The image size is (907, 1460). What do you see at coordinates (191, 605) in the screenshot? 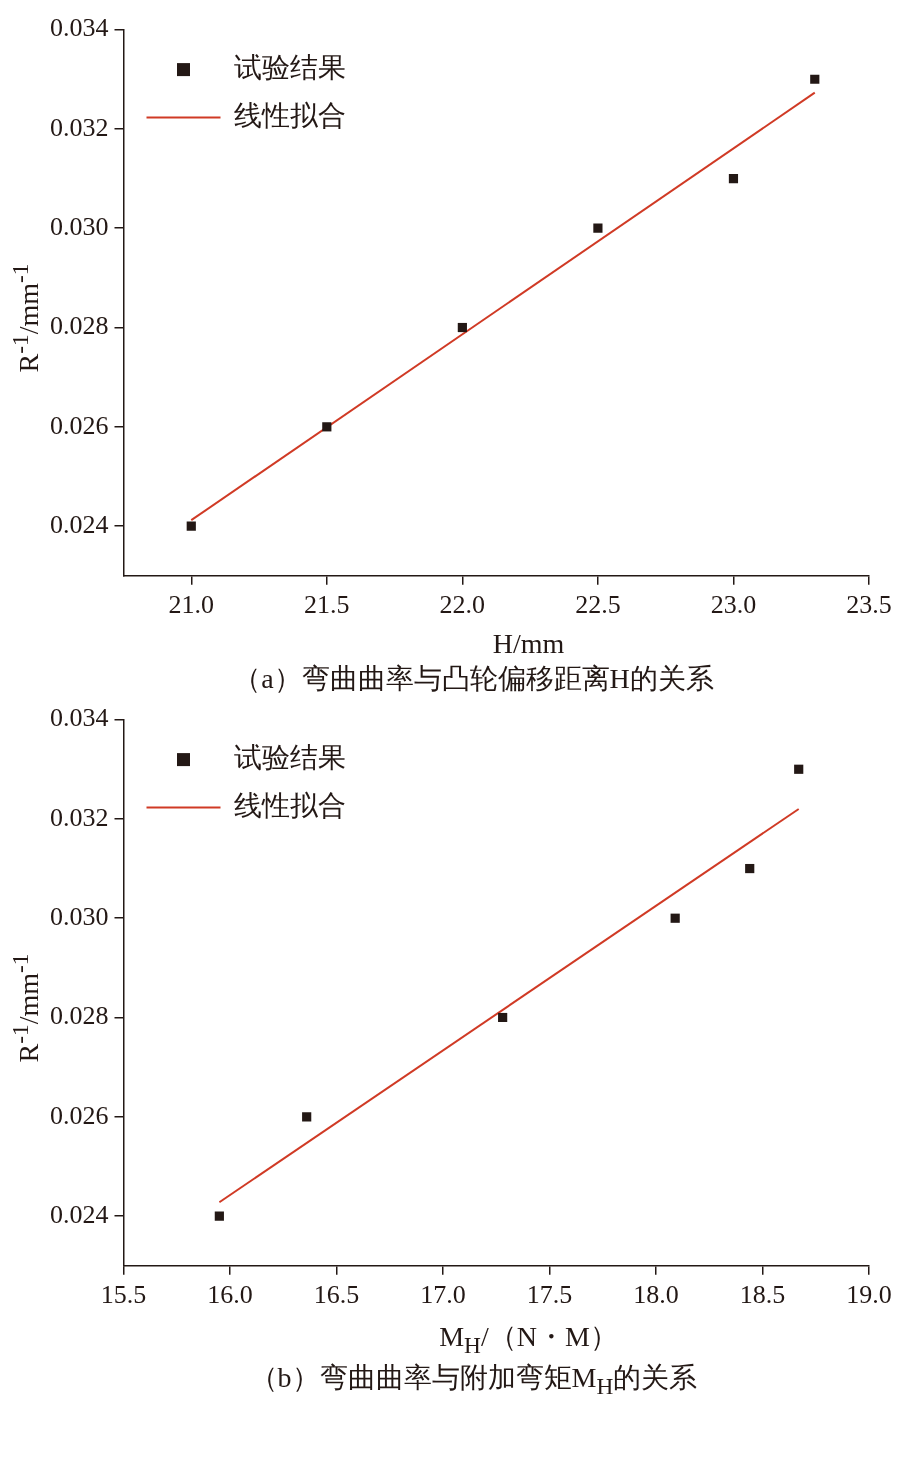
I see `x-tick-label: 21.0` at bounding box center [191, 605].